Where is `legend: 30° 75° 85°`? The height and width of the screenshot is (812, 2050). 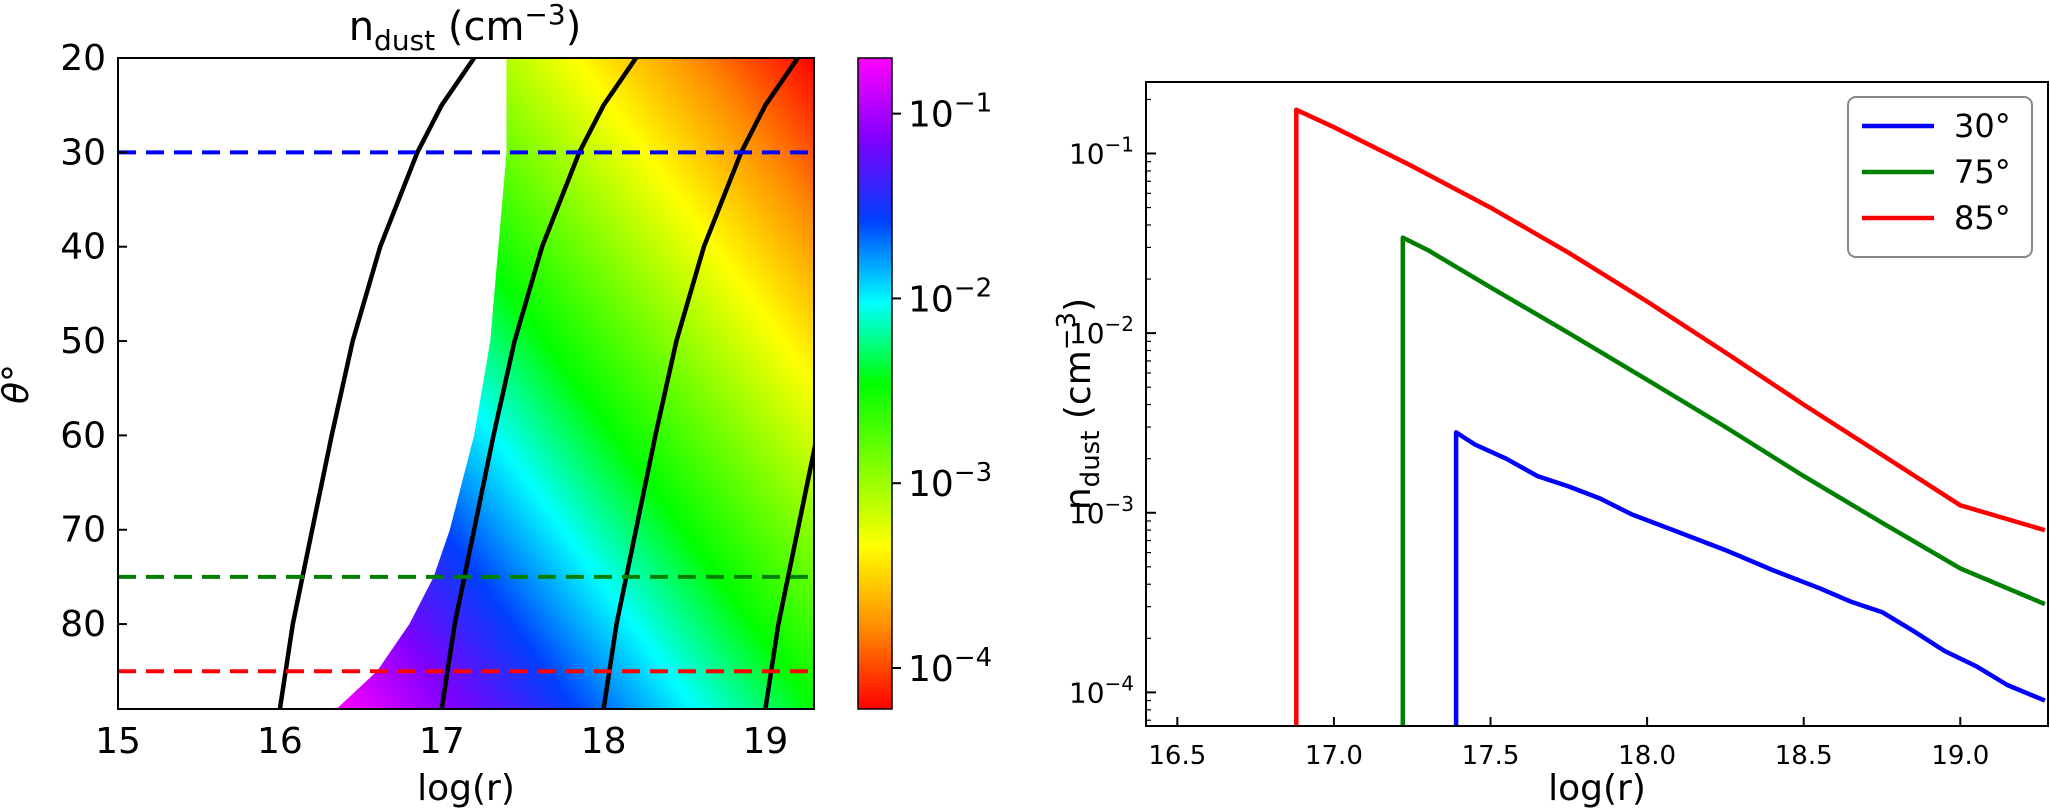
legend: 30° 75° 85° is located at coordinates (1940, 177).